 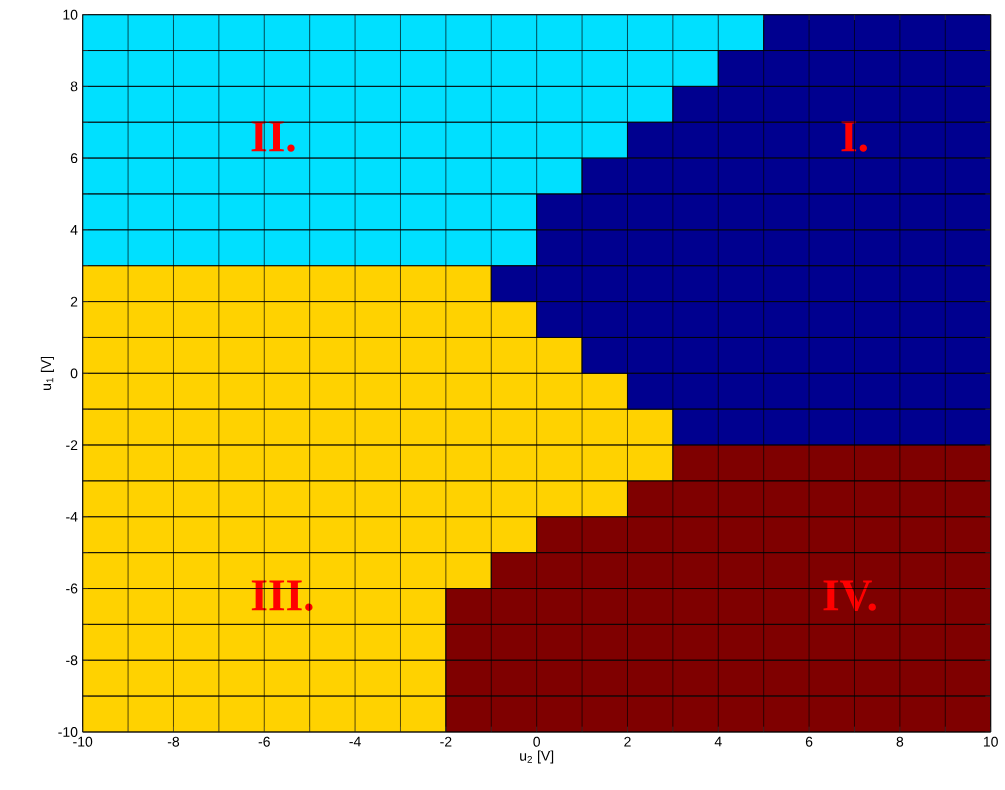 I want to click on y-axis-title: u$_{1}$ [V], so click(x=47, y=373).